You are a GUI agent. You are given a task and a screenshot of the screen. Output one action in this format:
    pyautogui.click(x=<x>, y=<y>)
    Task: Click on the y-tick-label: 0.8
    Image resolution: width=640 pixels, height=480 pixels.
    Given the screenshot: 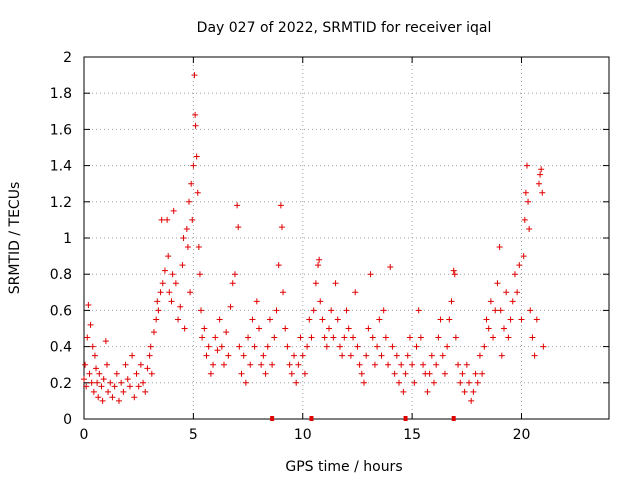 What is the action you would take?
    pyautogui.click(x=61, y=275)
    